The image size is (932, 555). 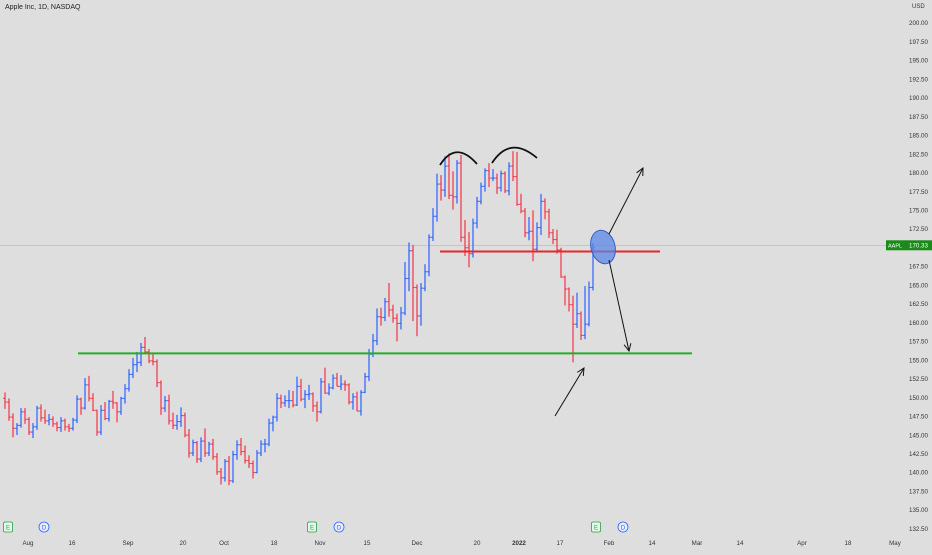 I want to click on breakout-up-arrow-head, so click(x=640, y=171).